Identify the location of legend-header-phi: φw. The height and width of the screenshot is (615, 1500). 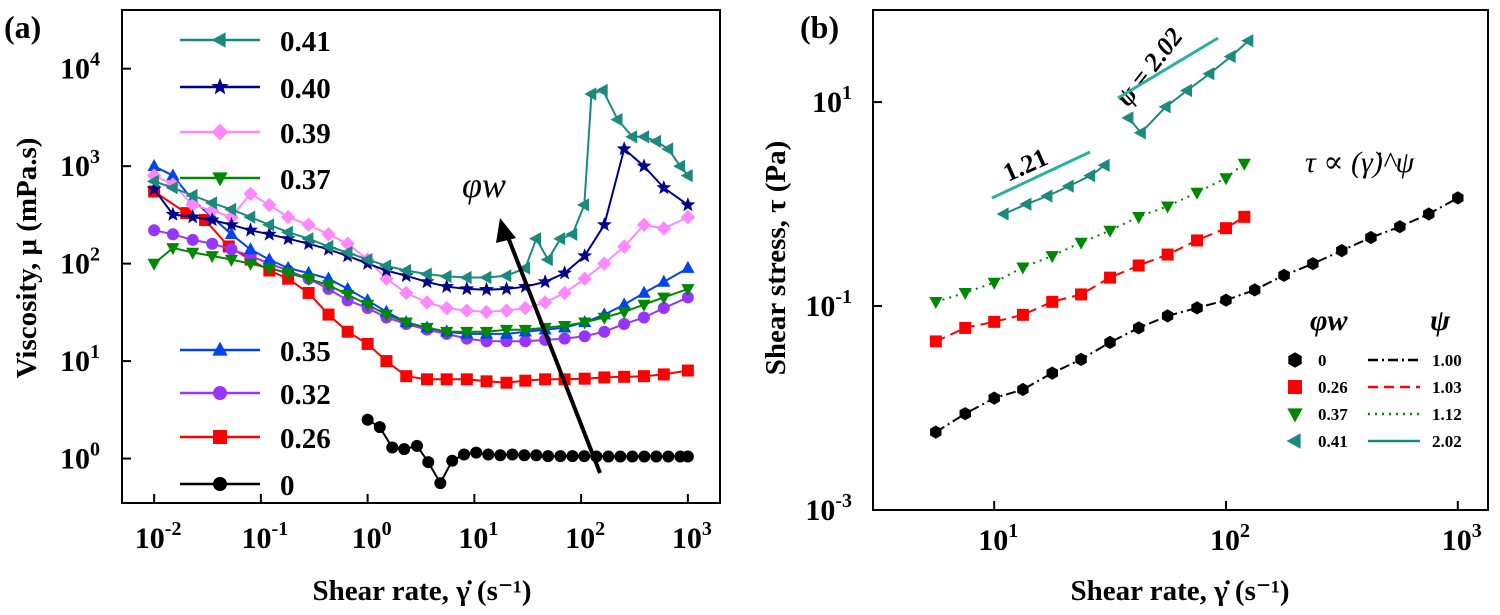
(1329, 320).